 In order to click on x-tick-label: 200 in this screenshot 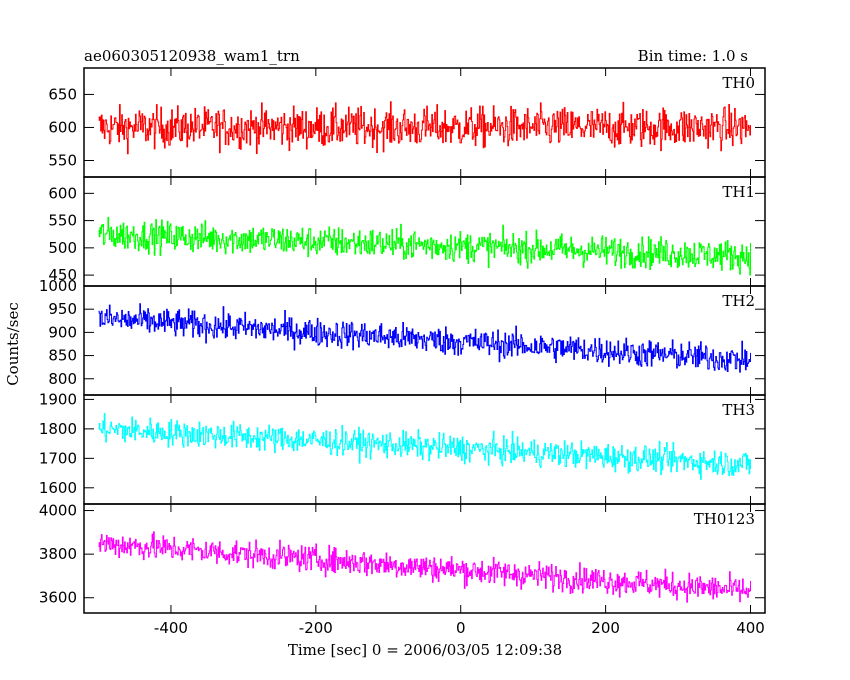, I will do `click(605, 628)`.